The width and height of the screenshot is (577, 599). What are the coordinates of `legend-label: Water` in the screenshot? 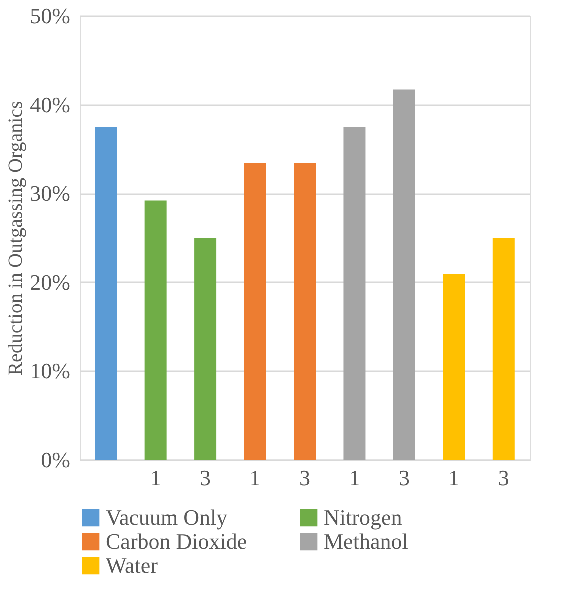 It's located at (132, 565).